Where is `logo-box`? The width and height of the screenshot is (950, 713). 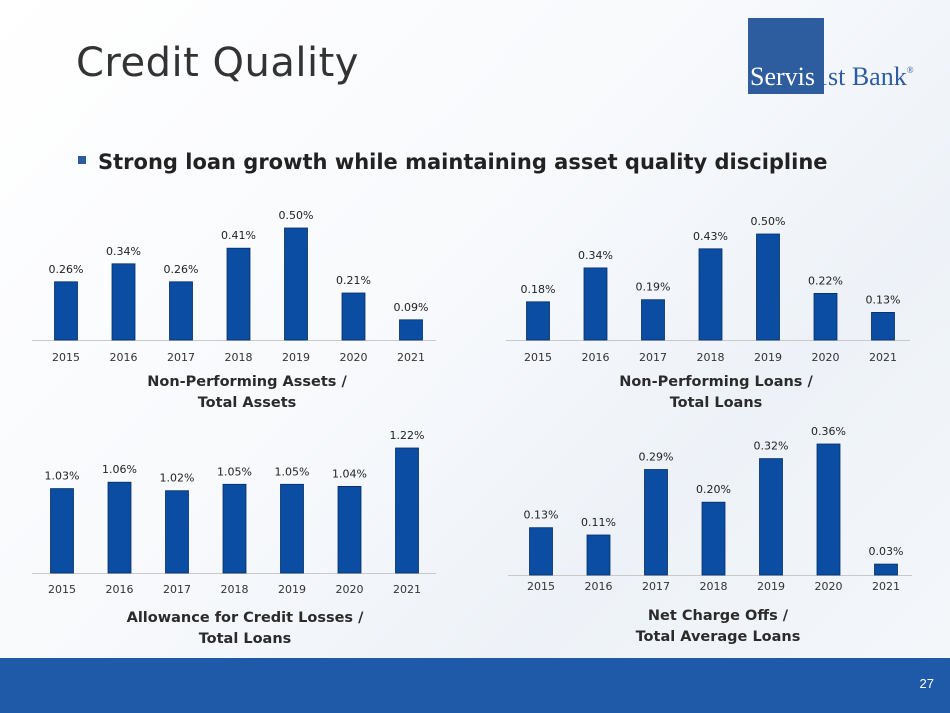 logo-box is located at coordinates (786, 56).